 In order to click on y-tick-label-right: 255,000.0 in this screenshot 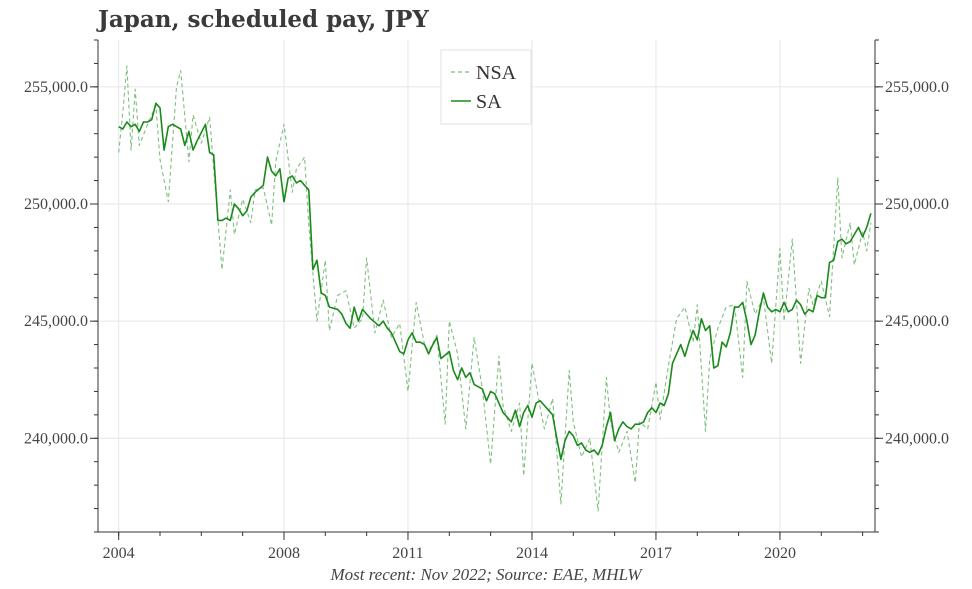, I will do `click(917, 87)`.